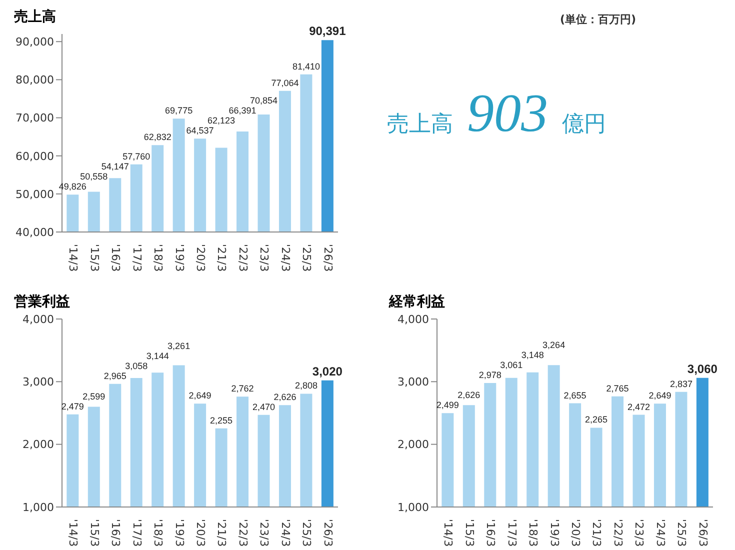 The width and height of the screenshot is (735, 550). I want to click on data-label: 54,147, so click(115, 167).